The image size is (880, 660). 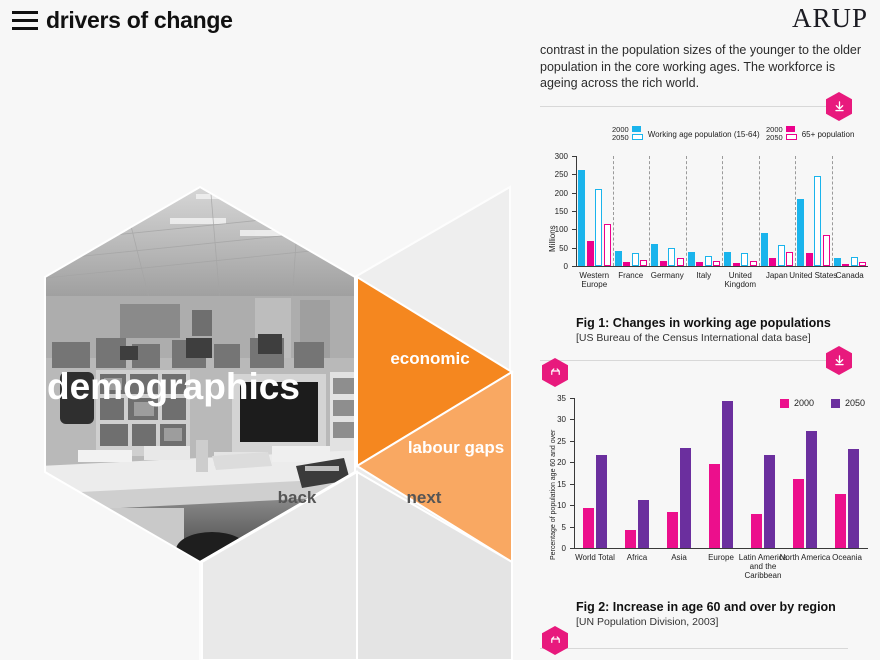 What do you see at coordinates (440, 21) in the screenshot?
I see `app-header: drivers of change ARUP` at bounding box center [440, 21].